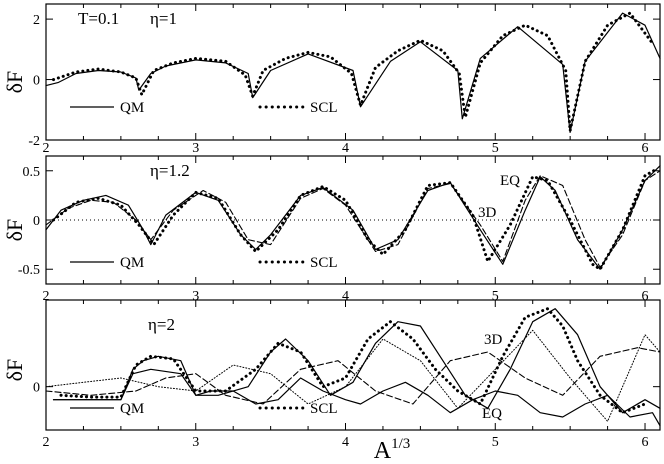  I want to click on annotation: η=1.2, so click(170, 170).